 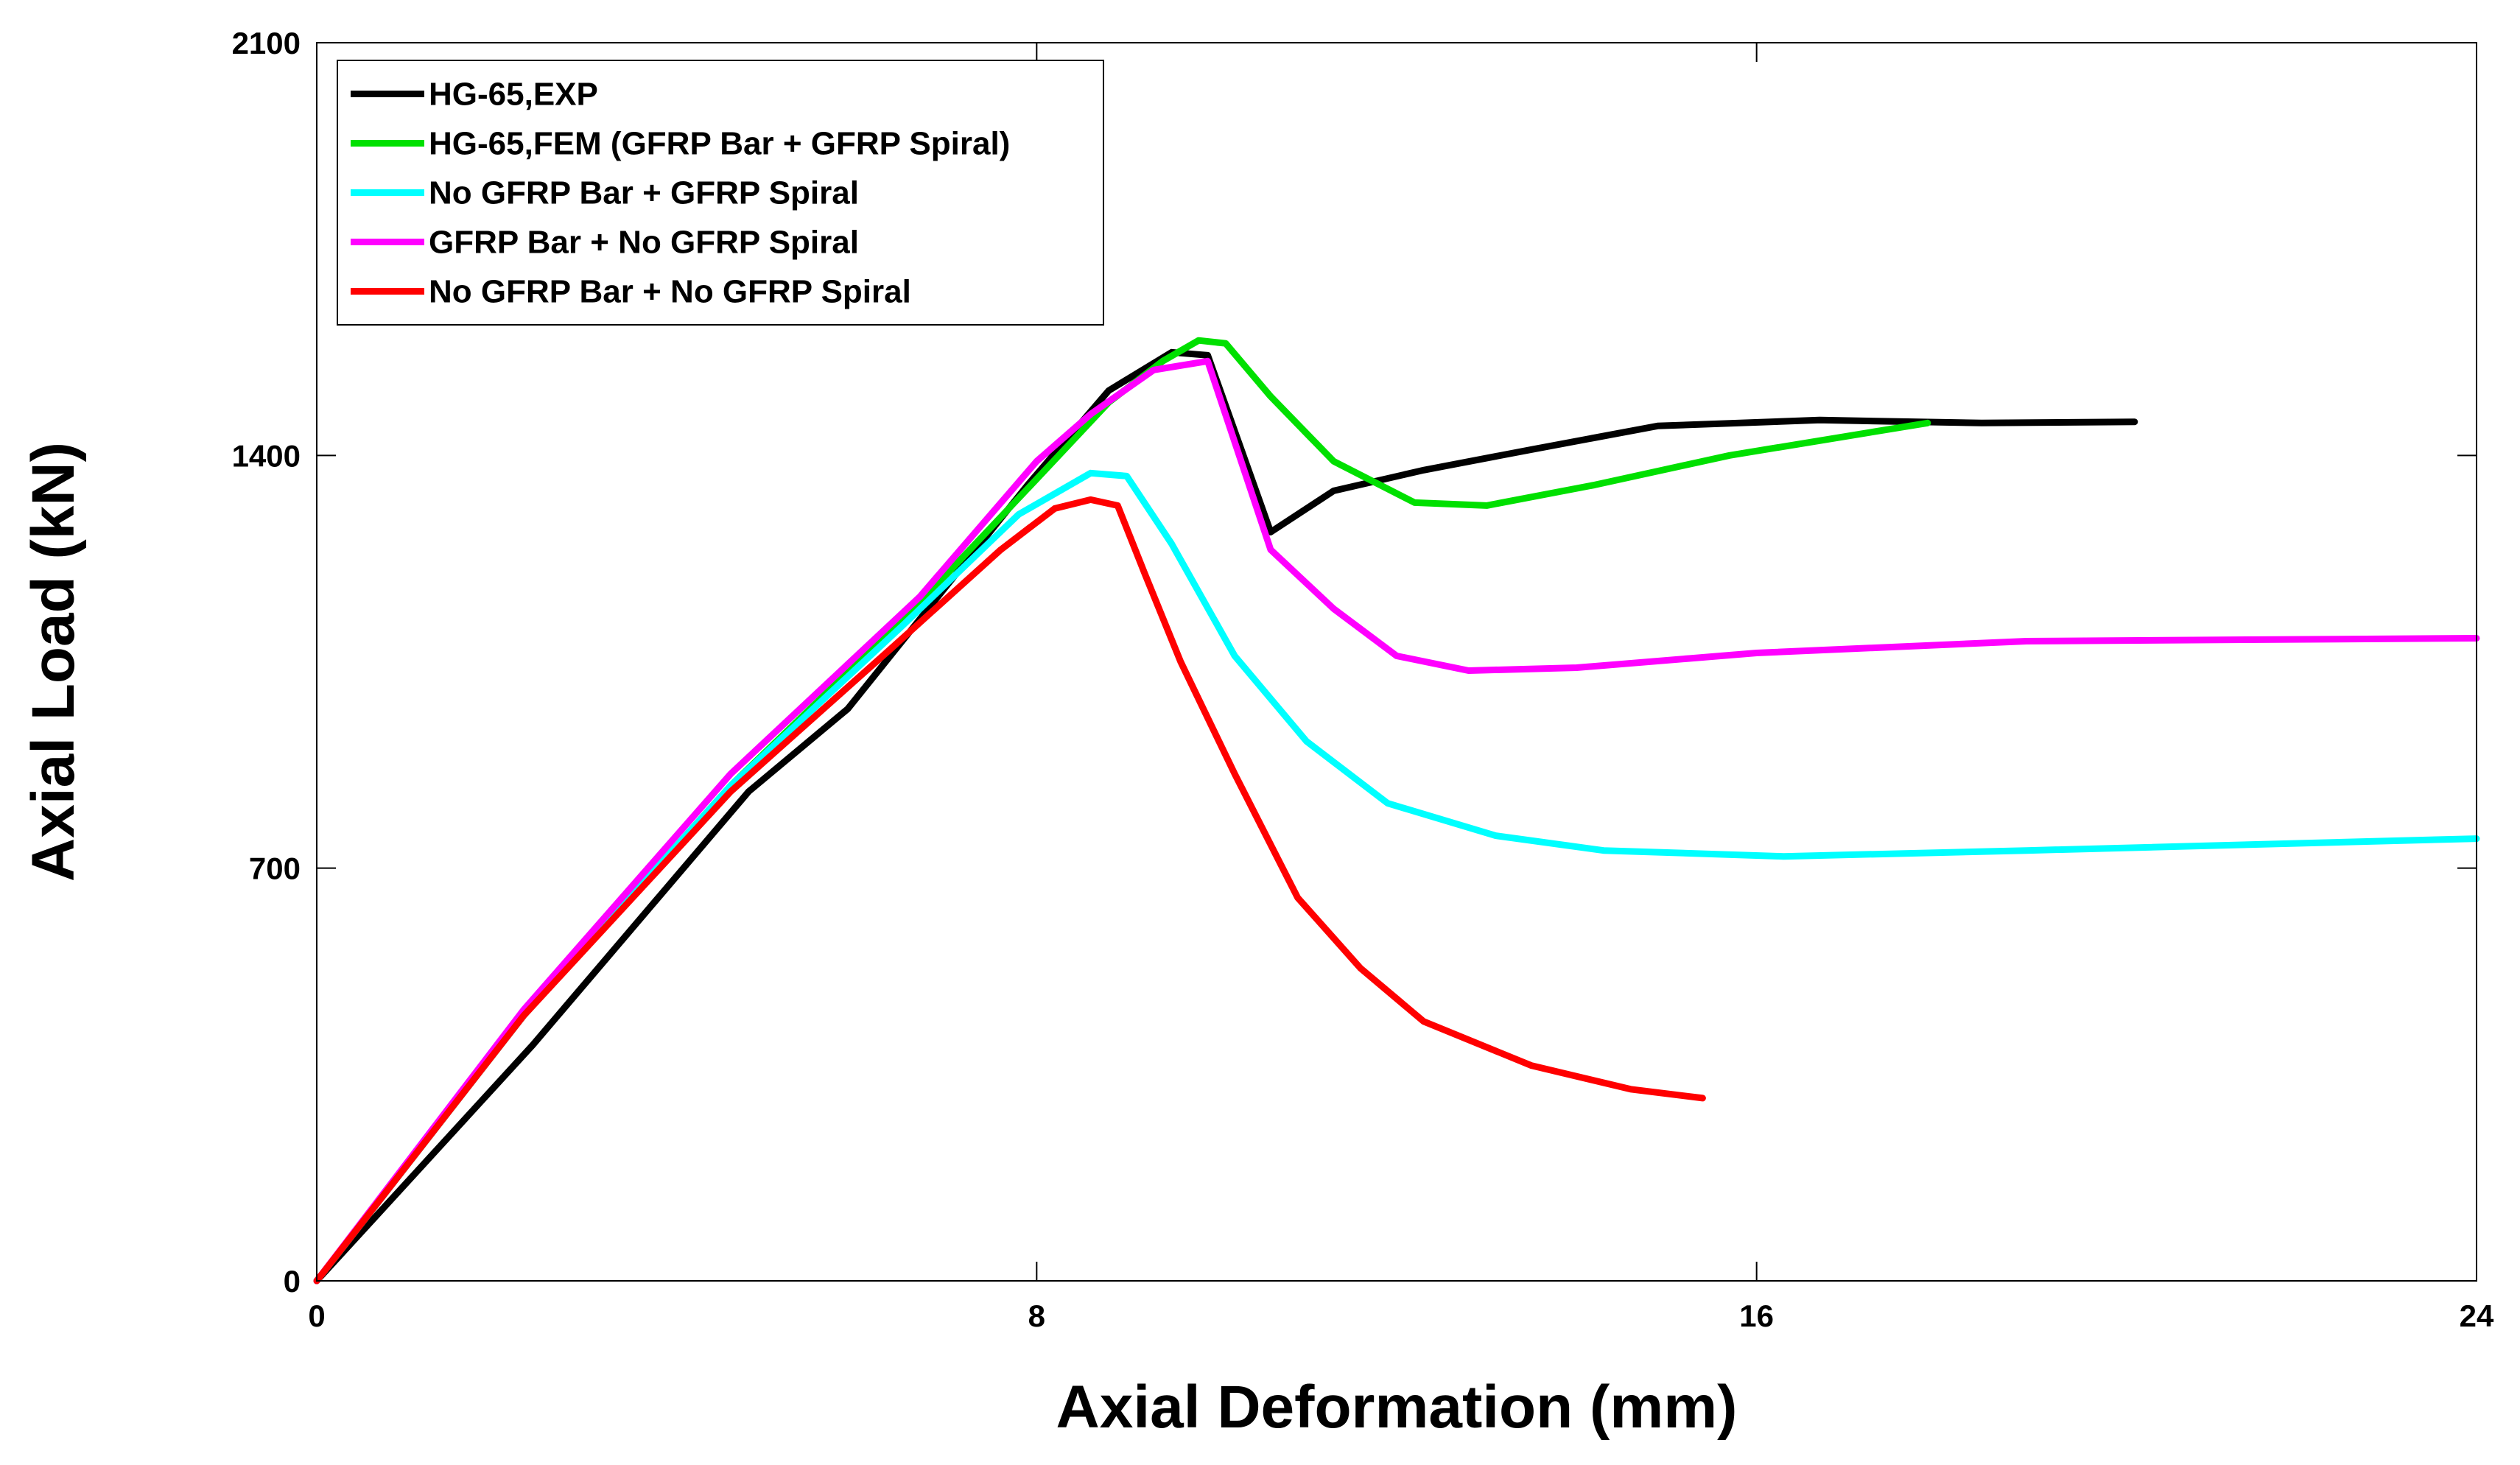 What do you see at coordinates (1756, 1316) in the screenshot?
I see `x-tick-label: 16` at bounding box center [1756, 1316].